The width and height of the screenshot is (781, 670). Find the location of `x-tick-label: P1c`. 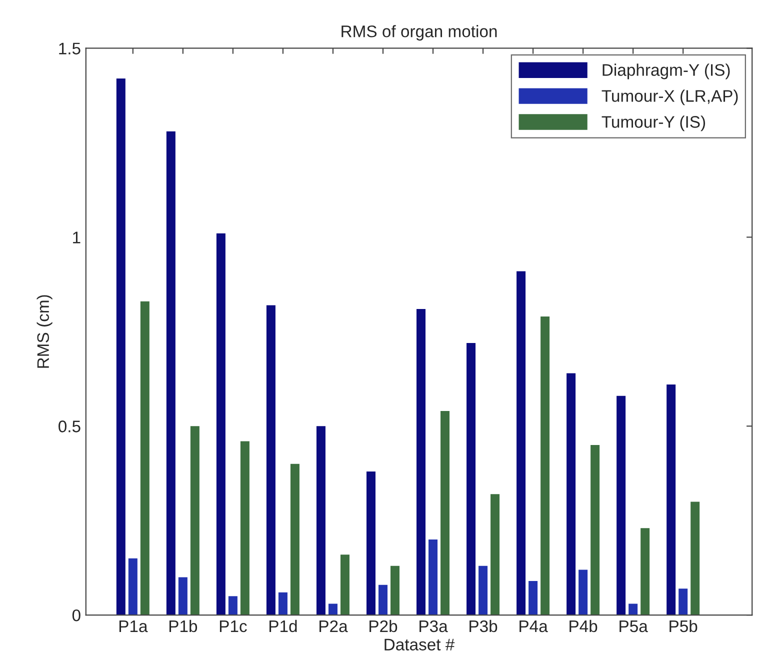

x-tick-label: P1c is located at coordinates (233, 626).